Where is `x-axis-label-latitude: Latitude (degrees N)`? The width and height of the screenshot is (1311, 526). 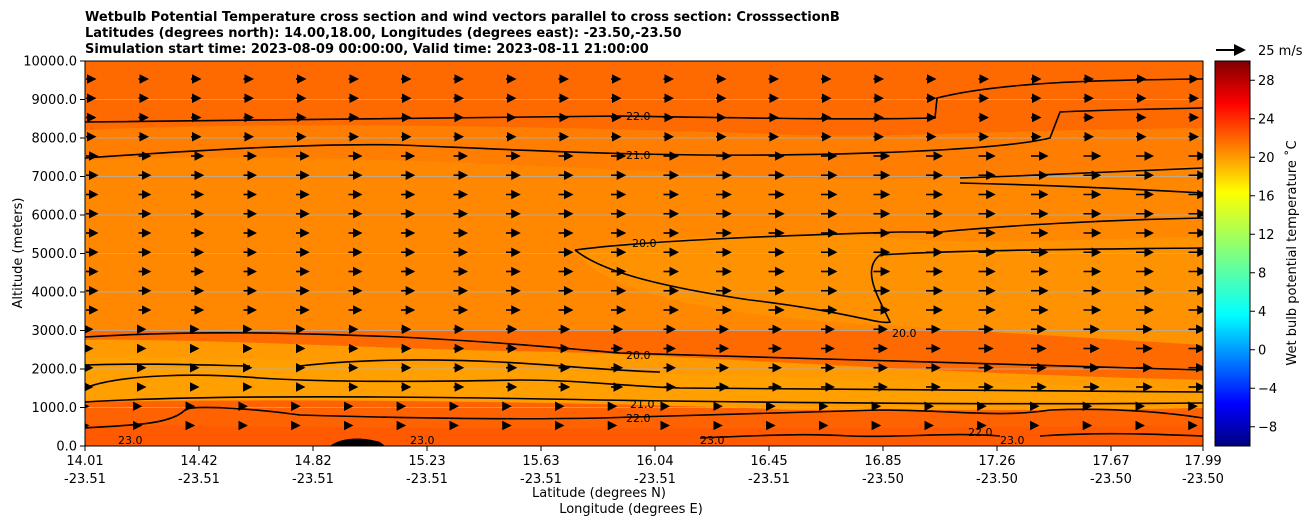
x-axis-label-latitude: Latitude (degrees N) is located at coordinates (599, 493).